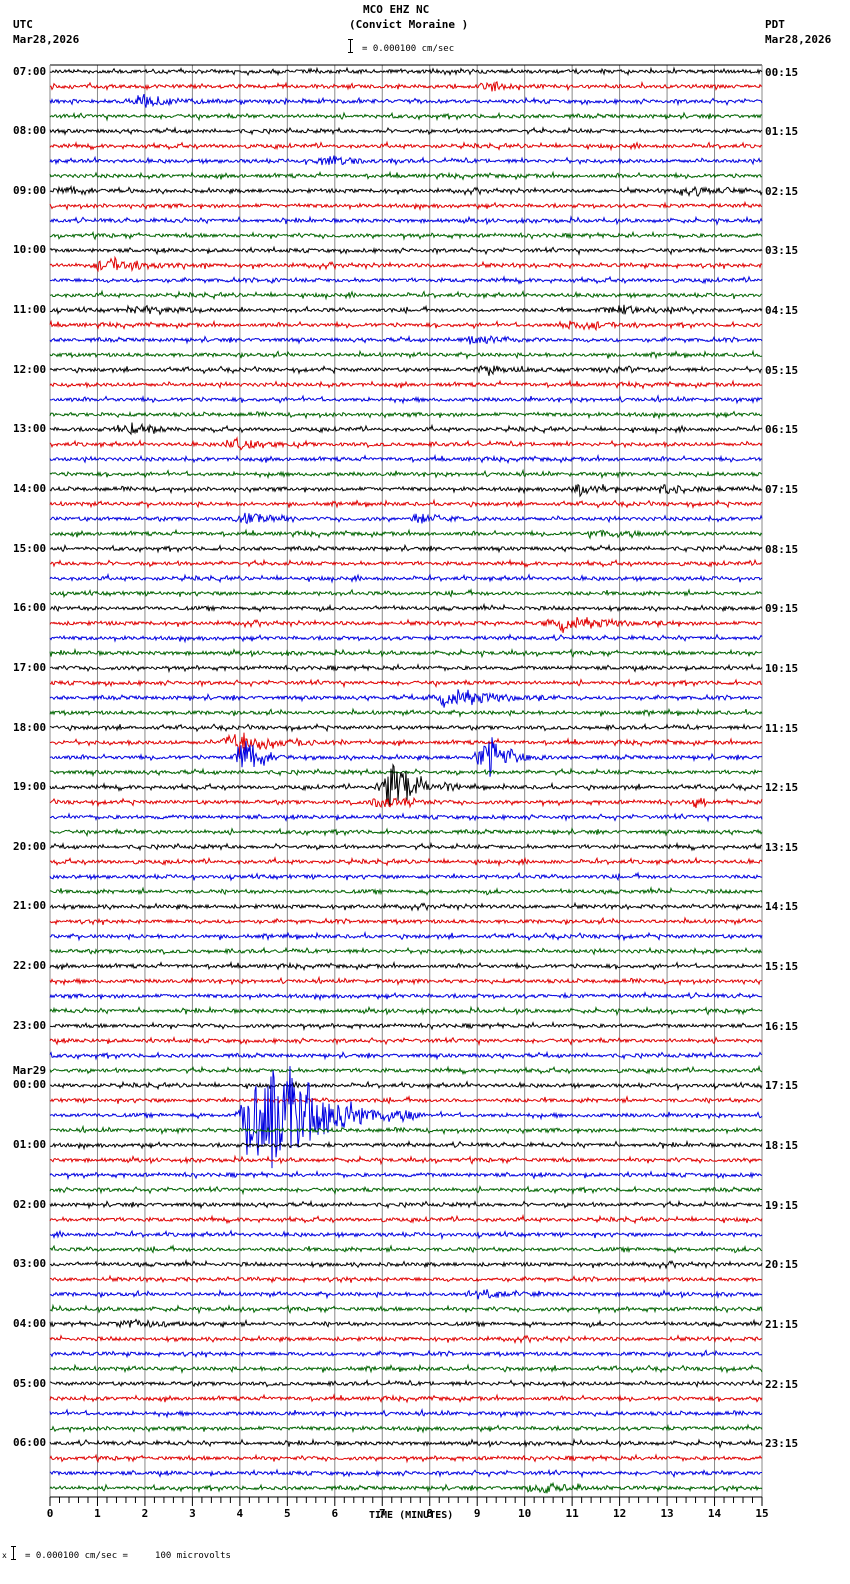 Image resolution: width=850 pixels, height=1584 pixels. Describe the element at coordinates (408, 49) in the screenshot. I see `scale-text: = 0.000100 cm/sec` at that location.